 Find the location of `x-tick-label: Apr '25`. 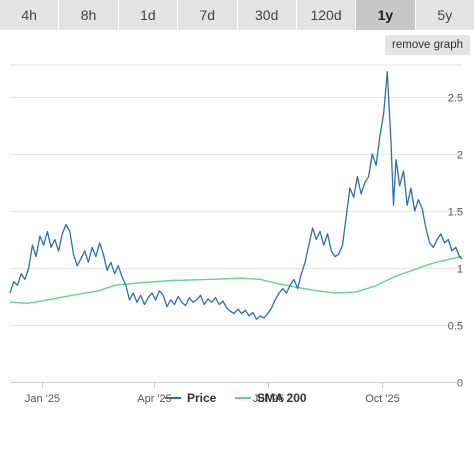

x-tick-label: Apr '25 is located at coordinates (154, 399).